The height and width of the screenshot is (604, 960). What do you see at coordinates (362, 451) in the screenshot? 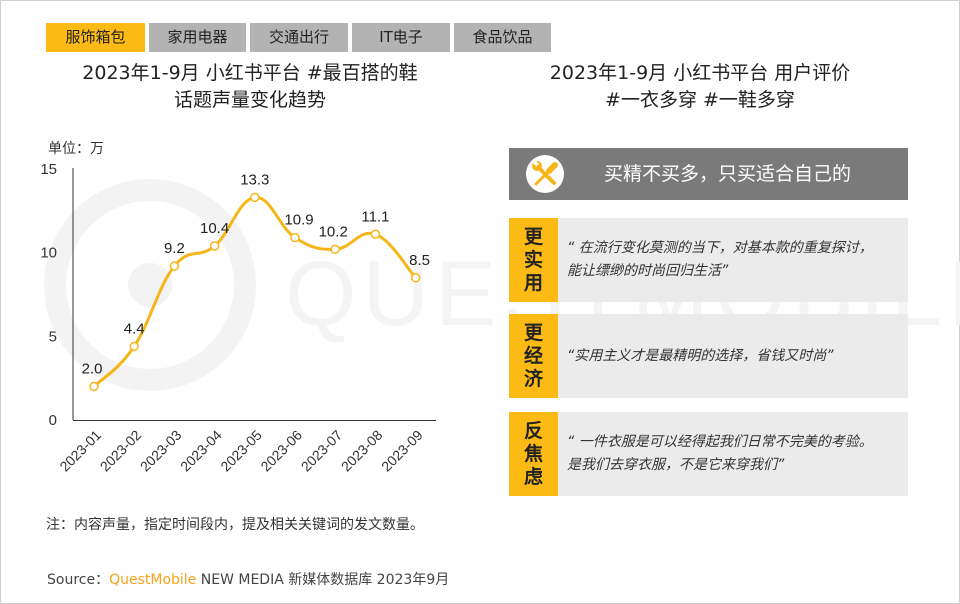
I see `x-tick-label: 2023-08` at bounding box center [362, 451].